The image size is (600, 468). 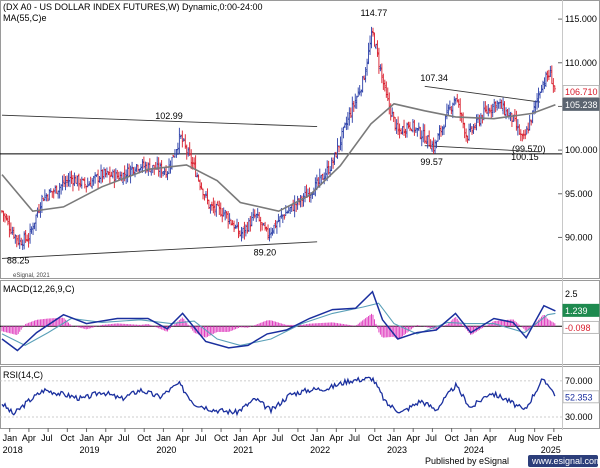 I want to click on footer-brand-badge, so click(x=563, y=461).